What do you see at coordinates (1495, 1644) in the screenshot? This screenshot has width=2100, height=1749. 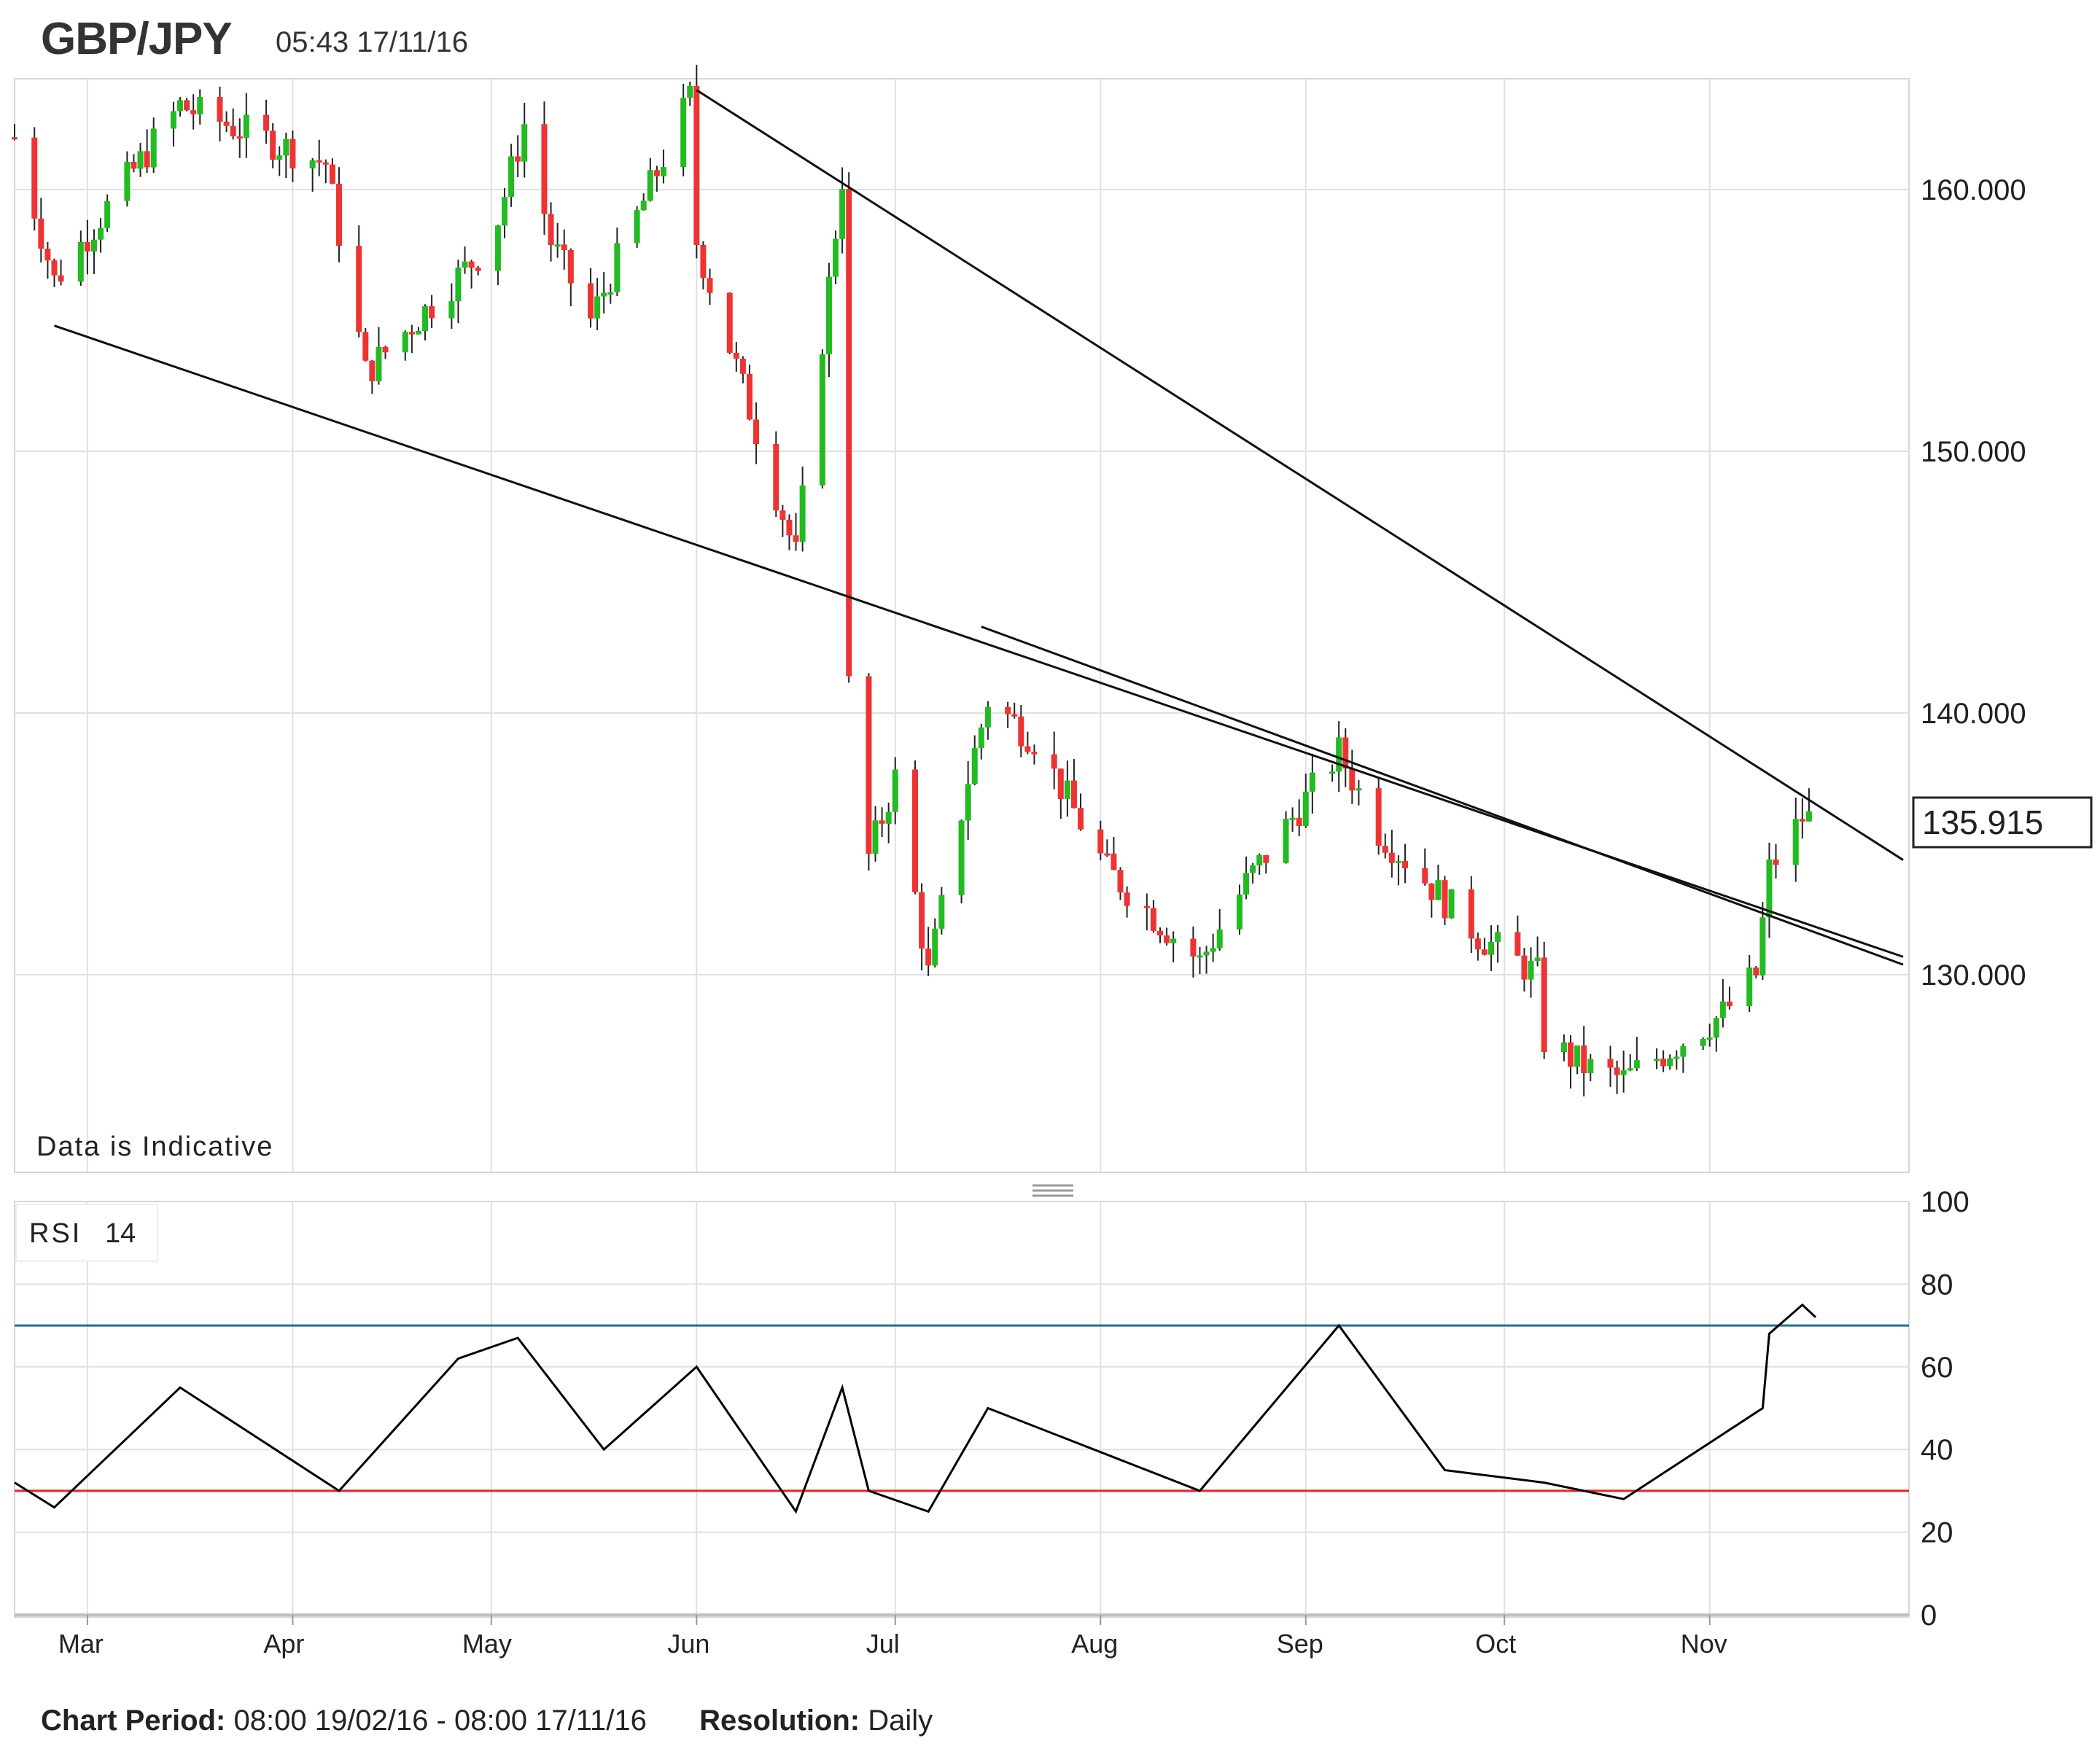 I see `x-tick-label: Oct` at bounding box center [1495, 1644].